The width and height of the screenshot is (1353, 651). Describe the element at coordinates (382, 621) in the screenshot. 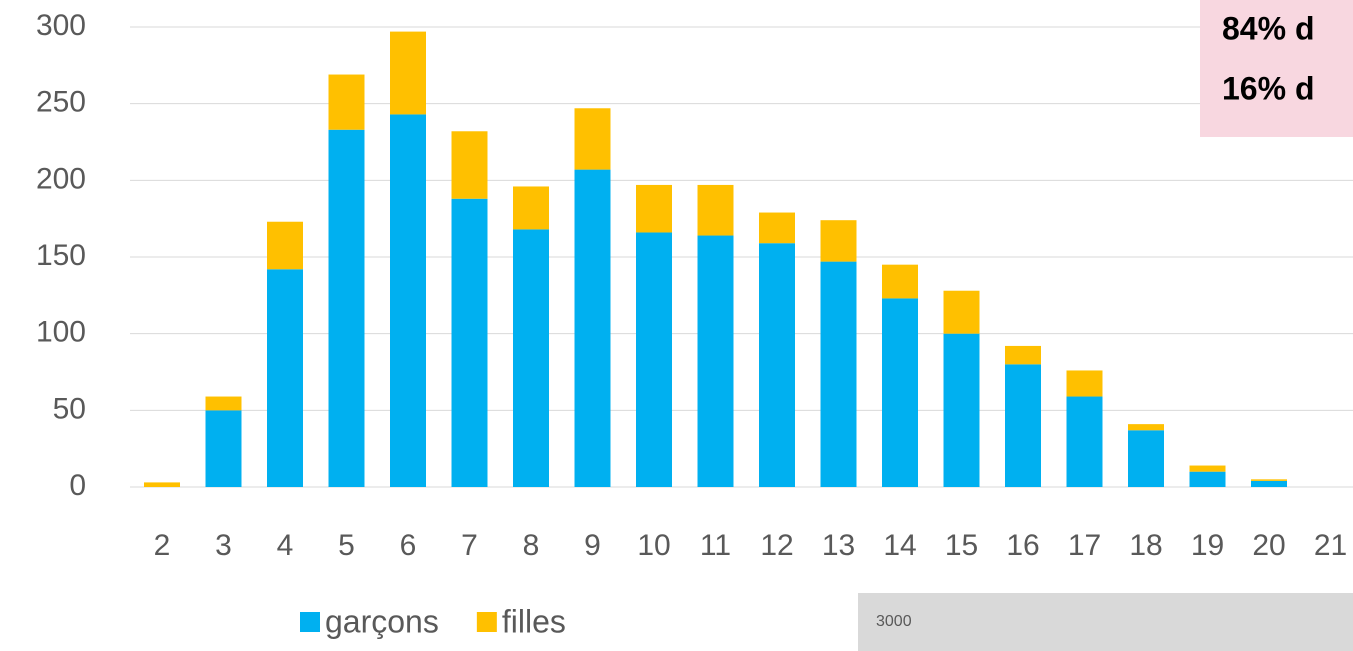

I see `legend-label: garçons` at that location.